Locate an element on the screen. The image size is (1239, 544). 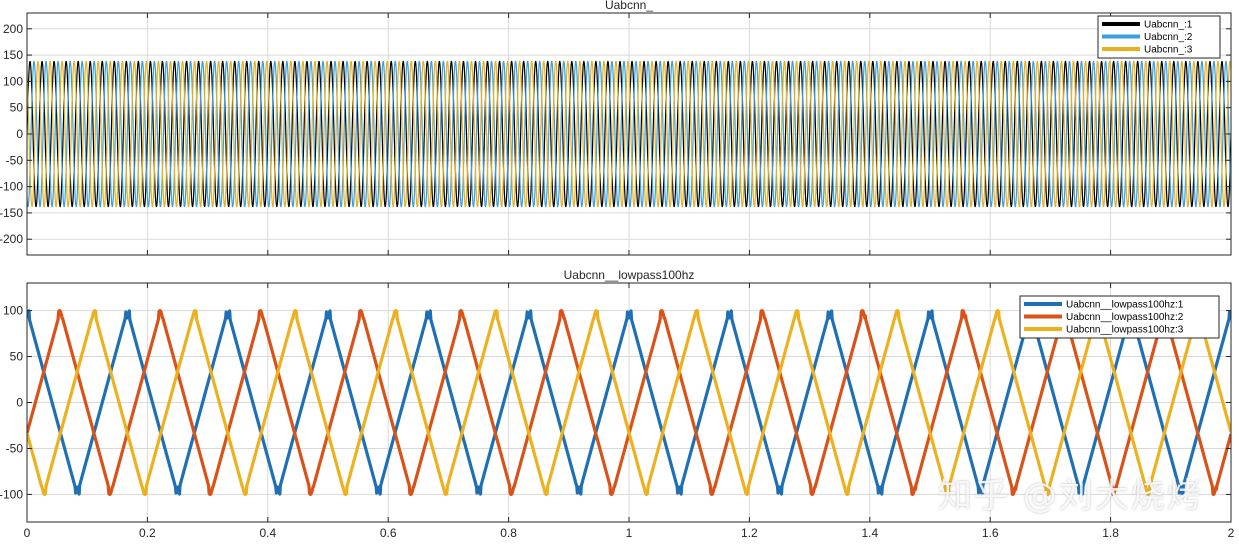
chart-title: Uabcnn__lowpass100hz is located at coordinates (629, 275).